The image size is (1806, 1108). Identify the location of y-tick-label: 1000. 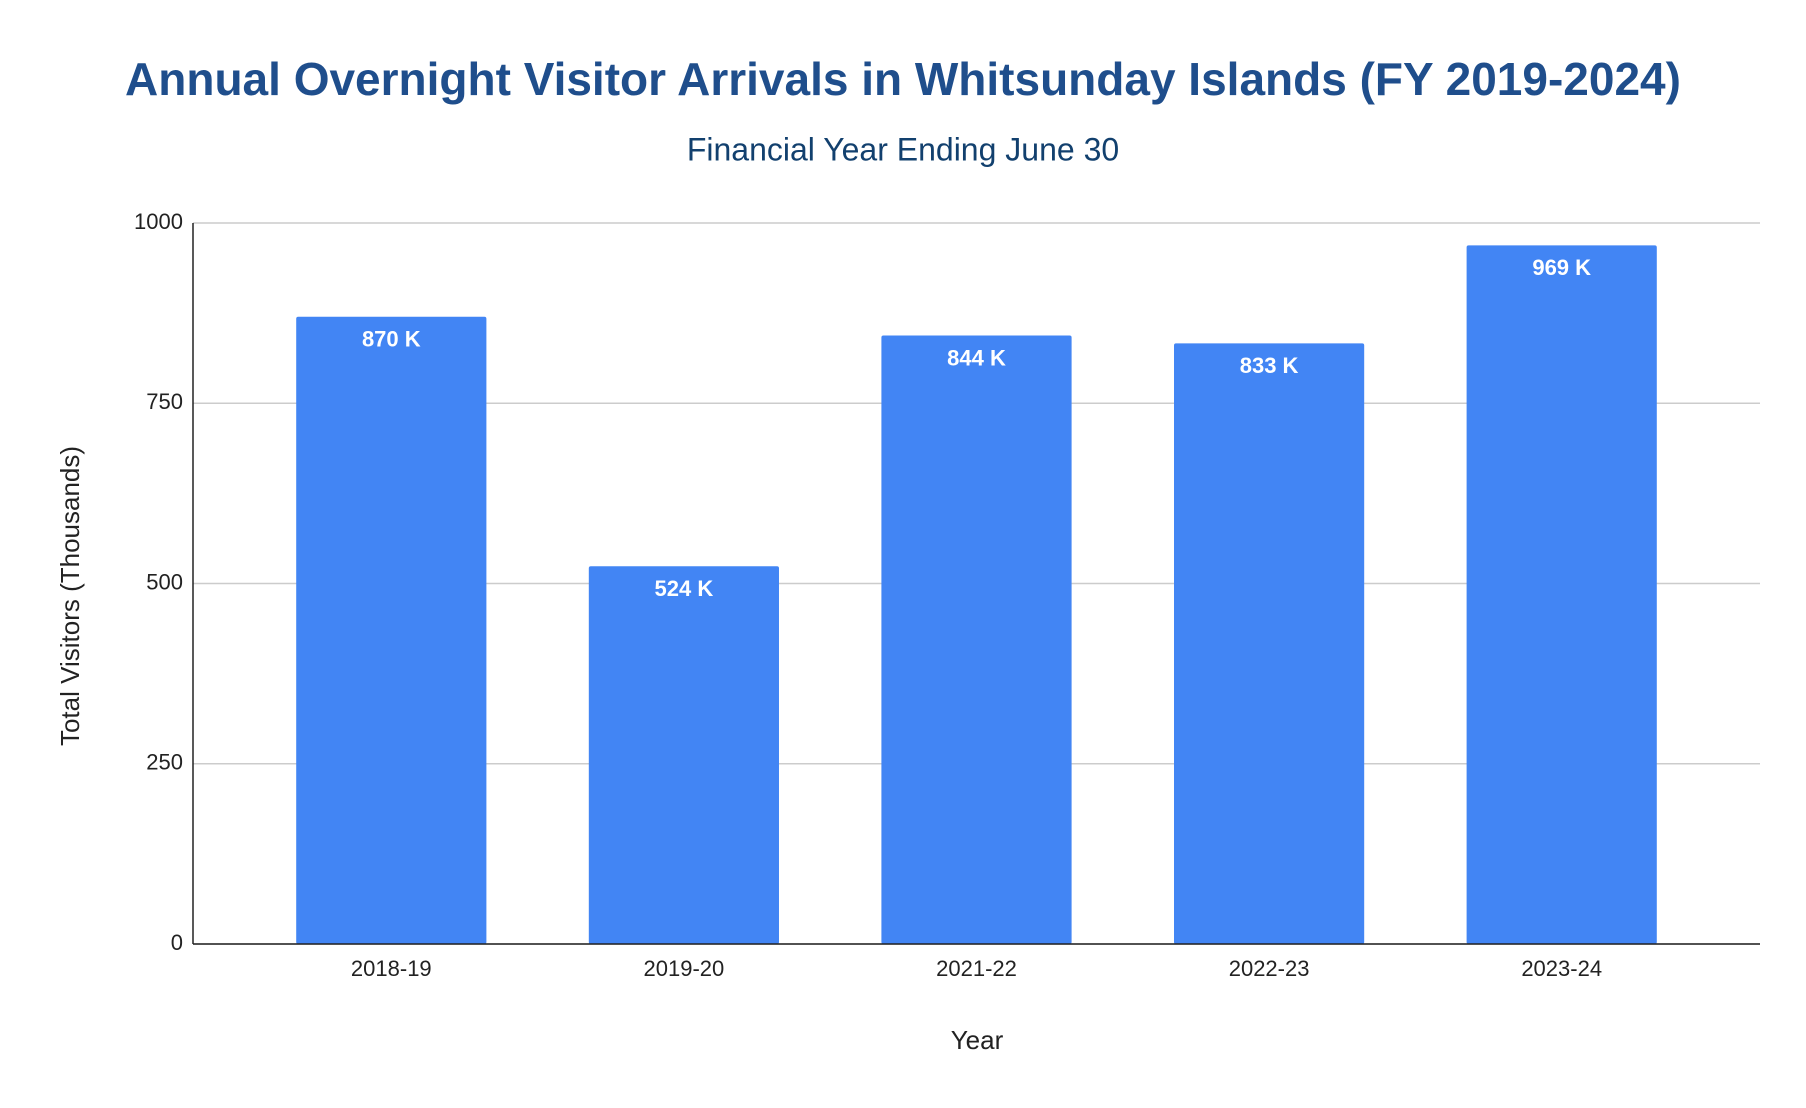
(158, 221).